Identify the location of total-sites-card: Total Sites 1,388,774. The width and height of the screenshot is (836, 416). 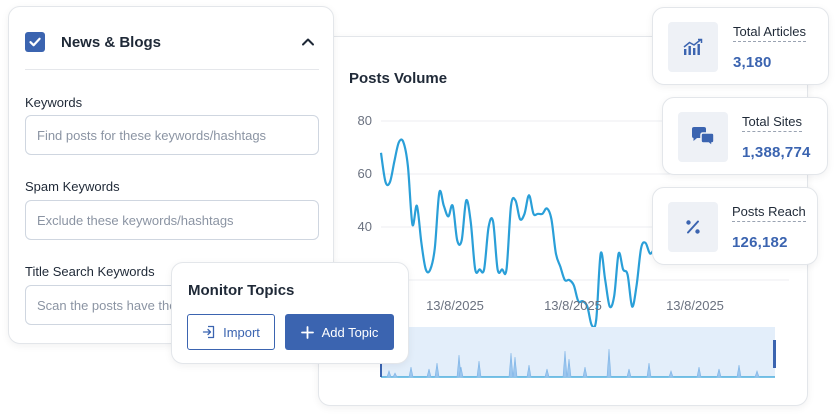
(745, 136).